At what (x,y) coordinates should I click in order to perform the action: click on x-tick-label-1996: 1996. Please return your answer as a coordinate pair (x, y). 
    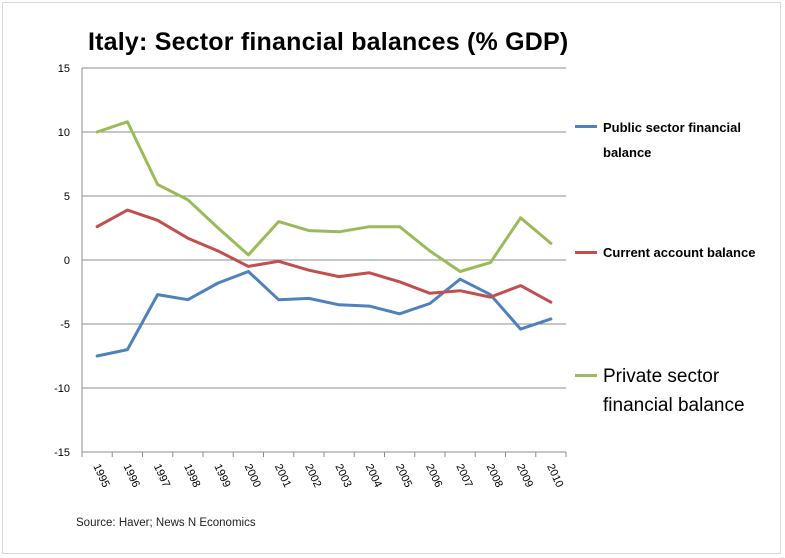
    Looking at the image, I should click on (131, 475).